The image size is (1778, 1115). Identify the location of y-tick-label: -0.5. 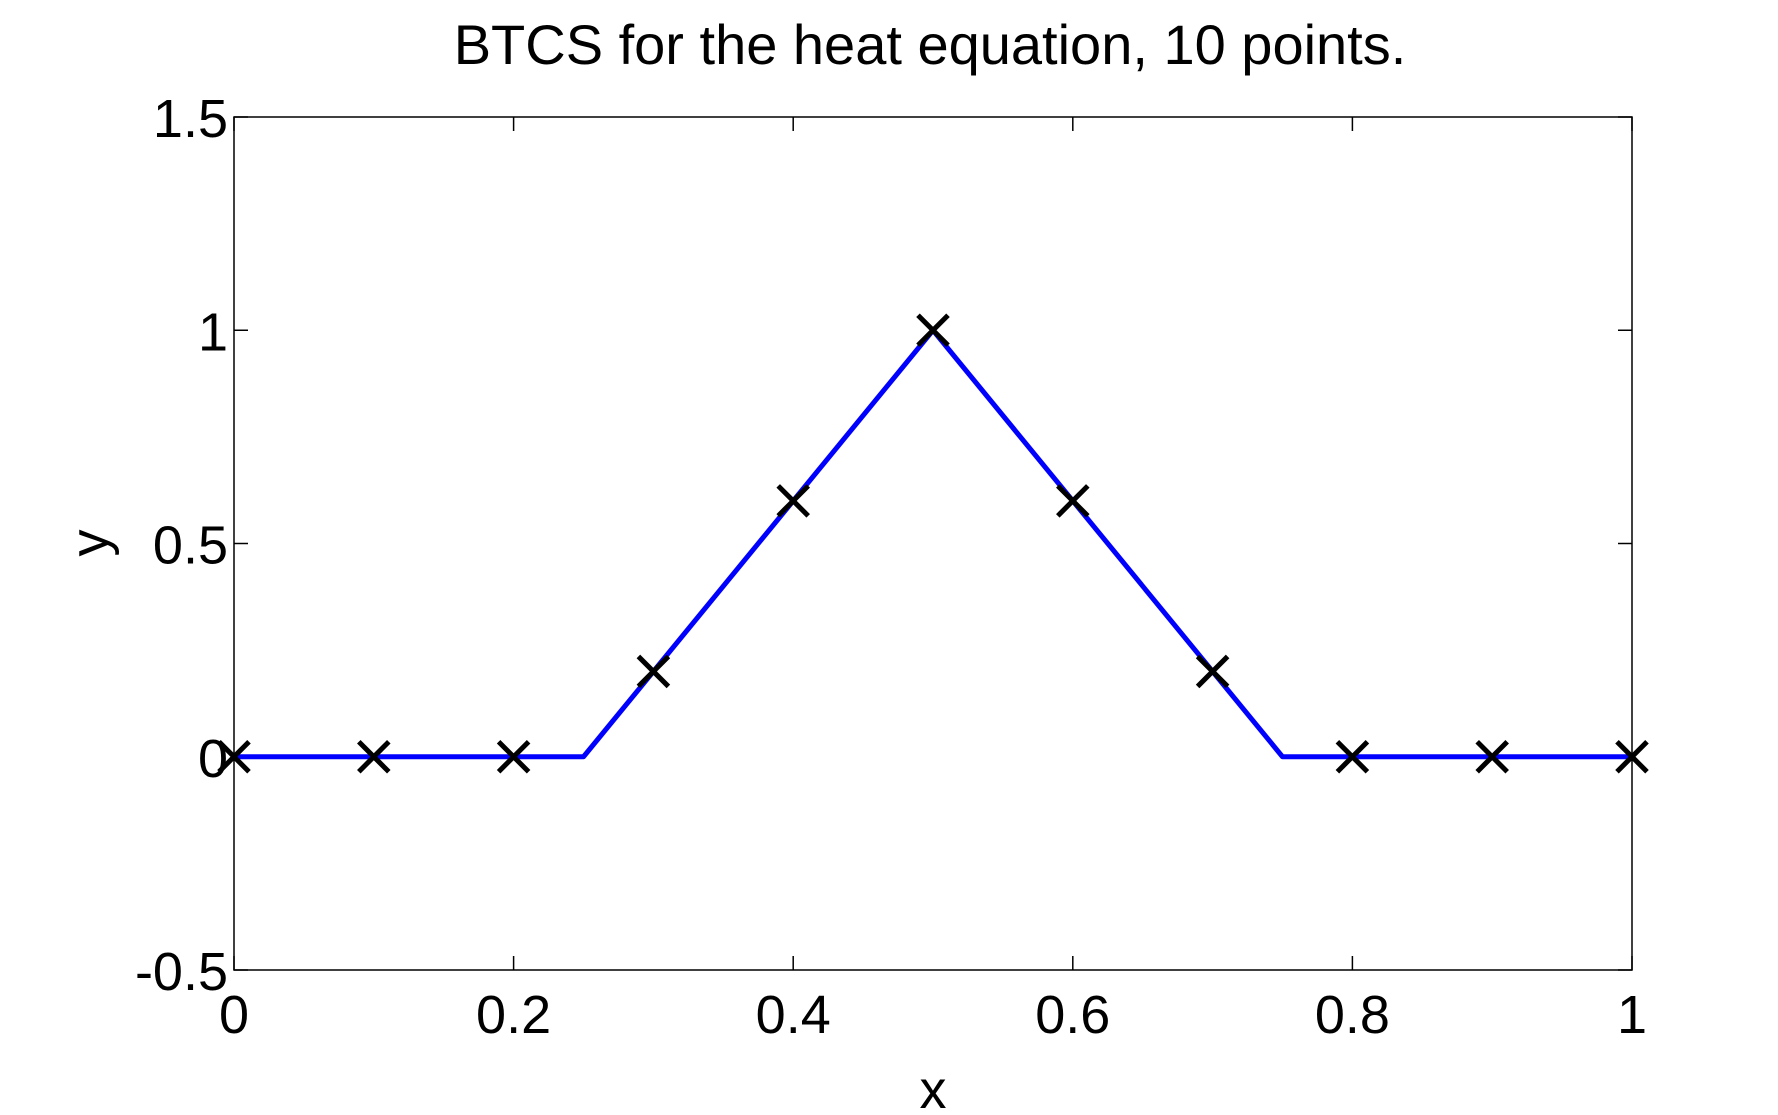
(181, 972).